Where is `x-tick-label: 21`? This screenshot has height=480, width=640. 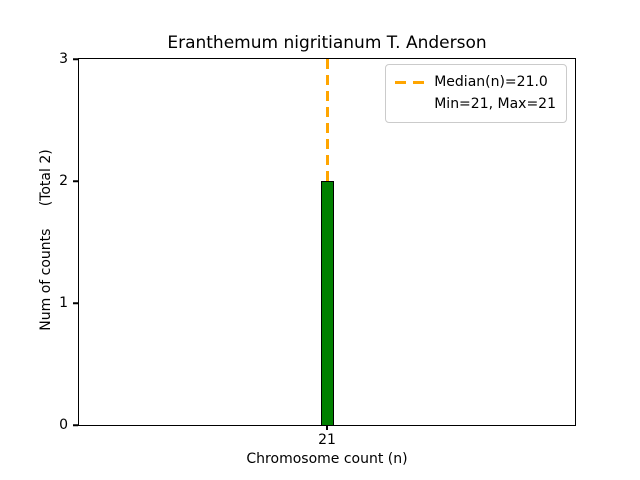
x-tick-label: 21 is located at coordinates (327, 440).